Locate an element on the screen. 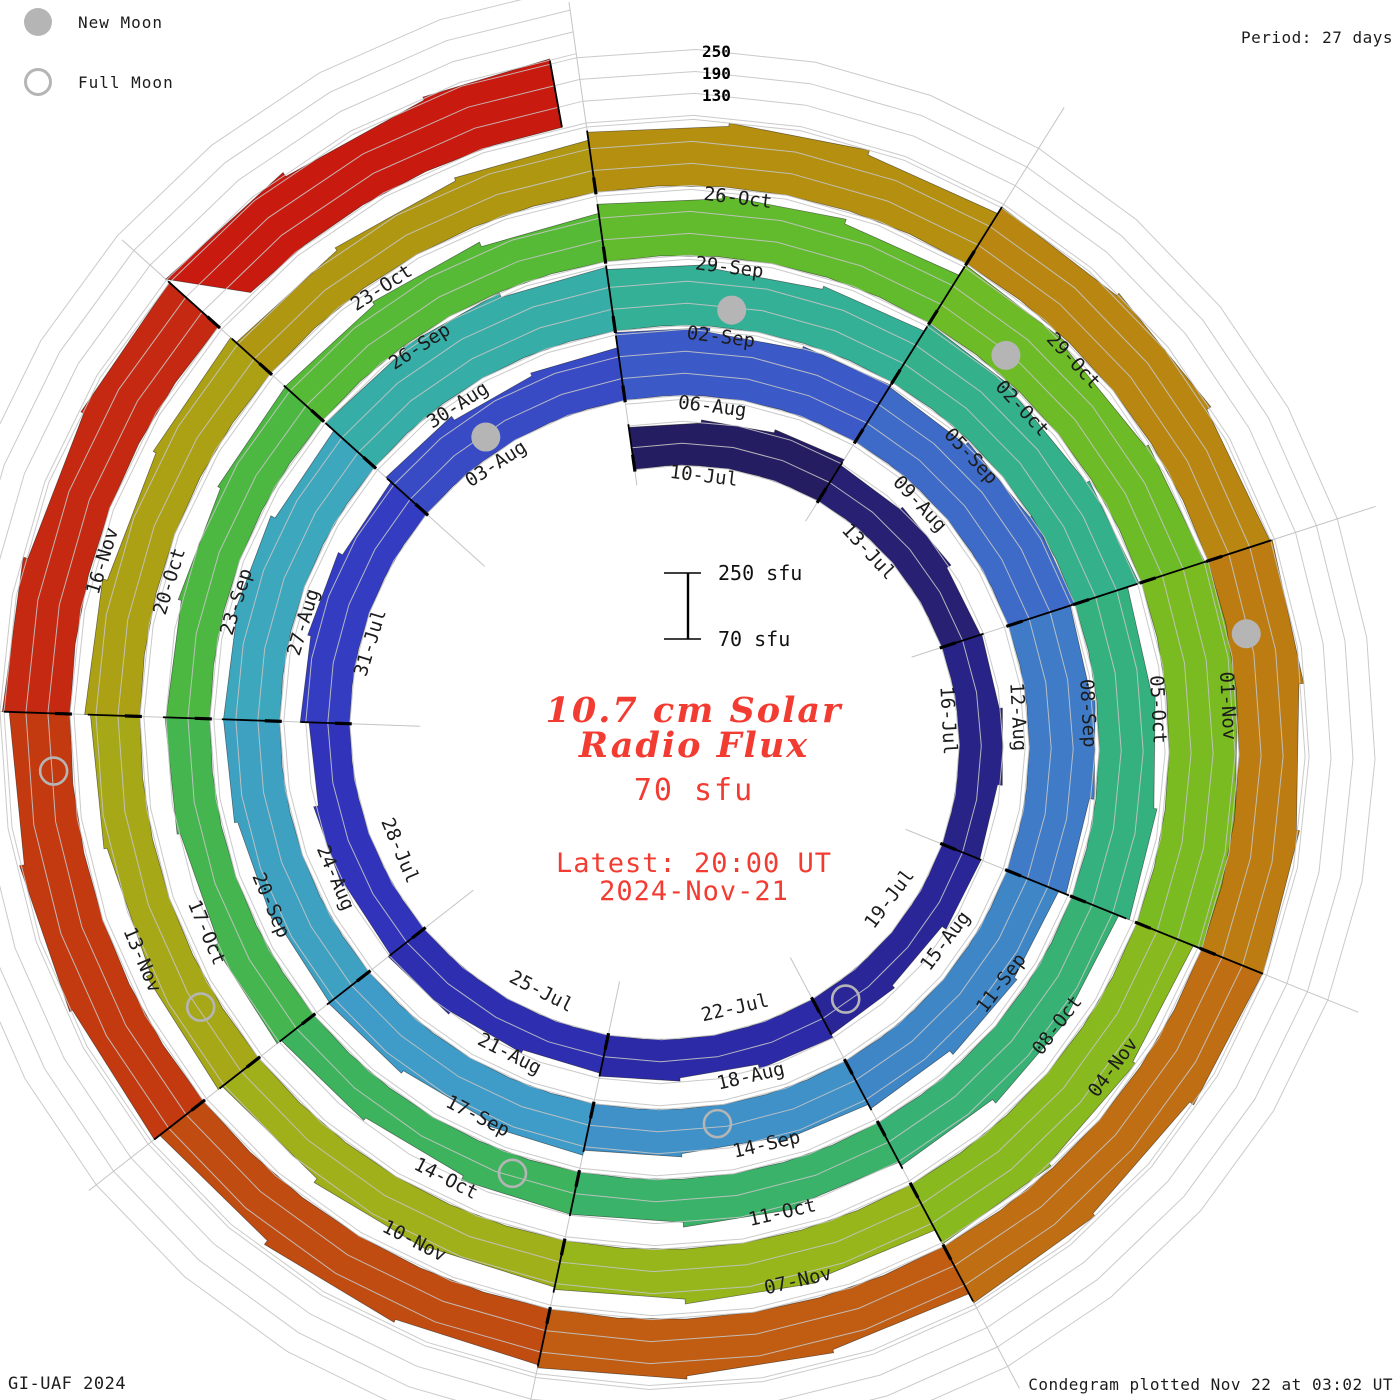  latest-date-label: 2024-Nov-21 is located at coordinates (694, 891).